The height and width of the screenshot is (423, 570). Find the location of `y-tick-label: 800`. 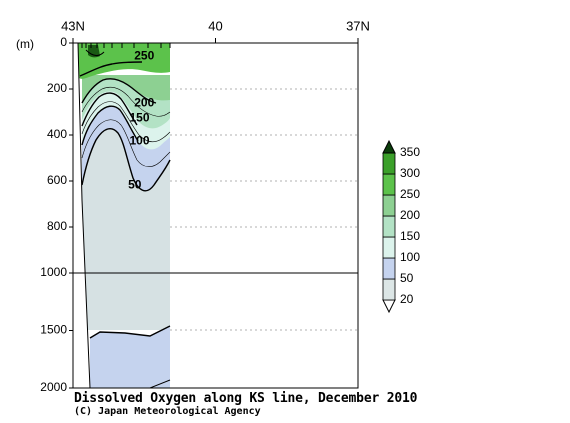

y-tick-label: 800 is located at coordinates (57, 226).